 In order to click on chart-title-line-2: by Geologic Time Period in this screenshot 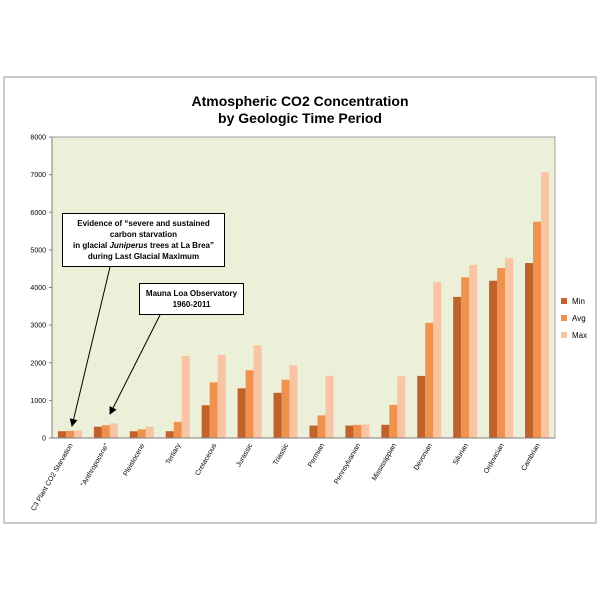, I will do `click(300, 118)`.